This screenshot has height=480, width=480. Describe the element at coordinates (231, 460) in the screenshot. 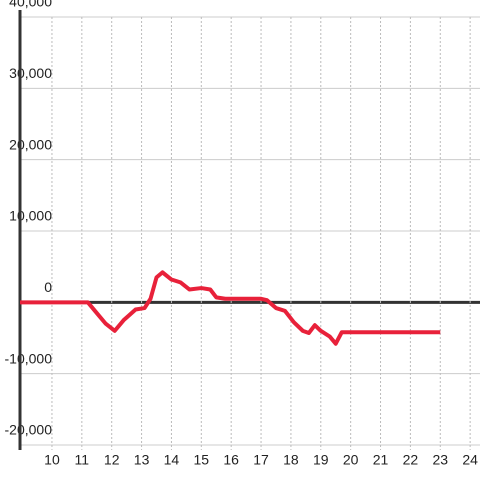

I see `x-tick-label: 16` at that location.